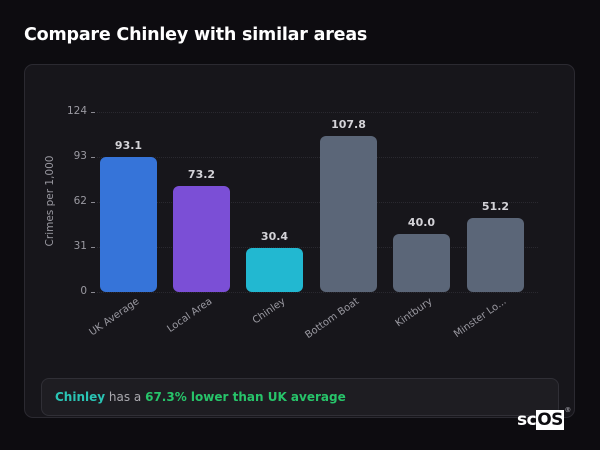 Image resolution: width=600 pixels, height=450 pixels. Describe the element at coordinates (331, 319) in the screenshot. I see `x-tick-label: Bottom Boat` at that location.